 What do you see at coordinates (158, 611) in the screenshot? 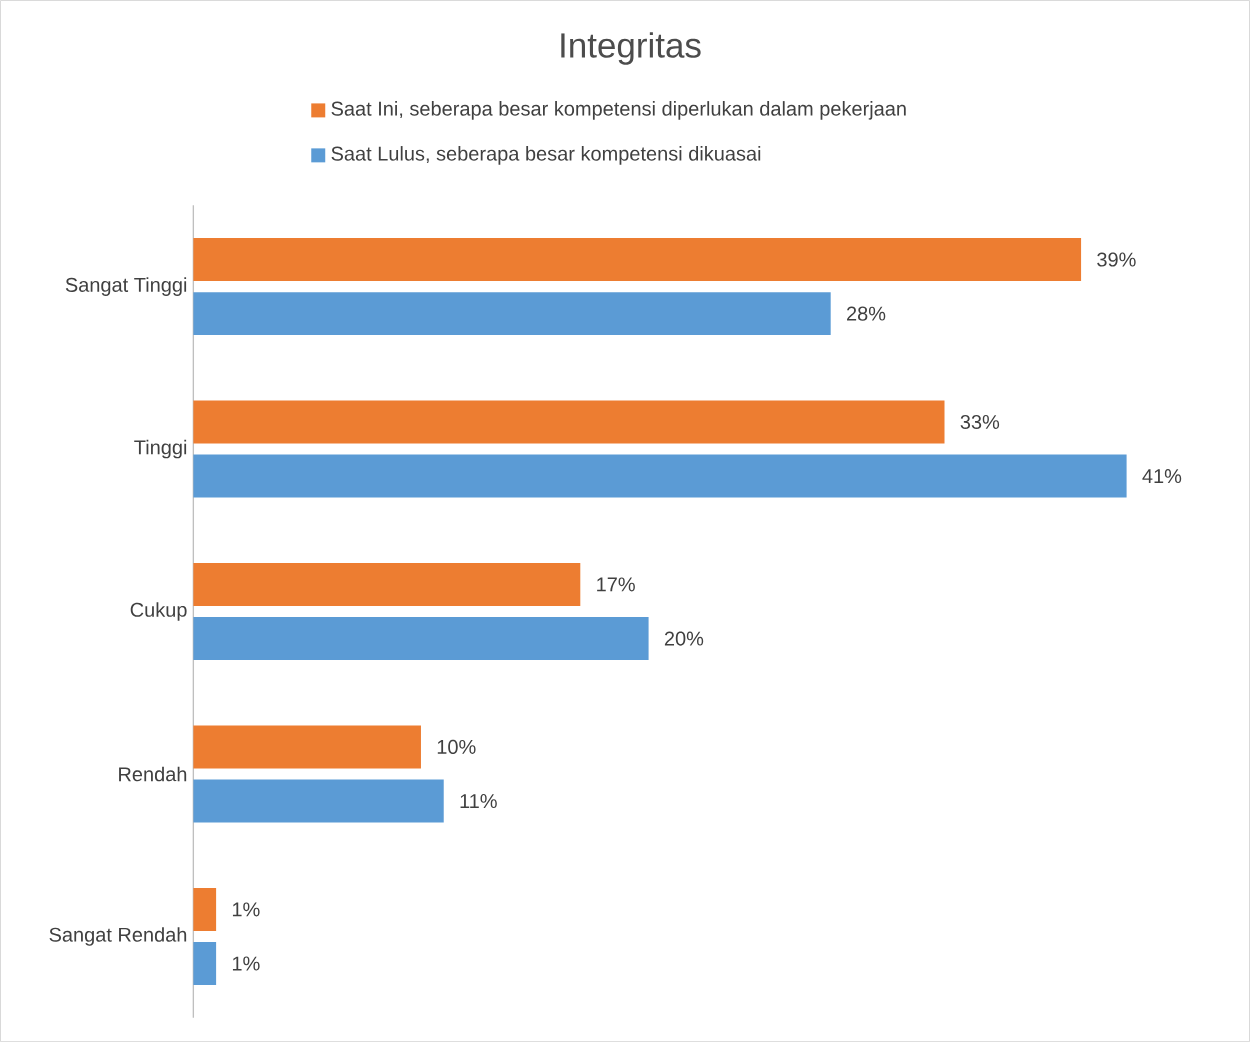
I see `y-tick-label: Cukup` at bounding box center [158, 611].